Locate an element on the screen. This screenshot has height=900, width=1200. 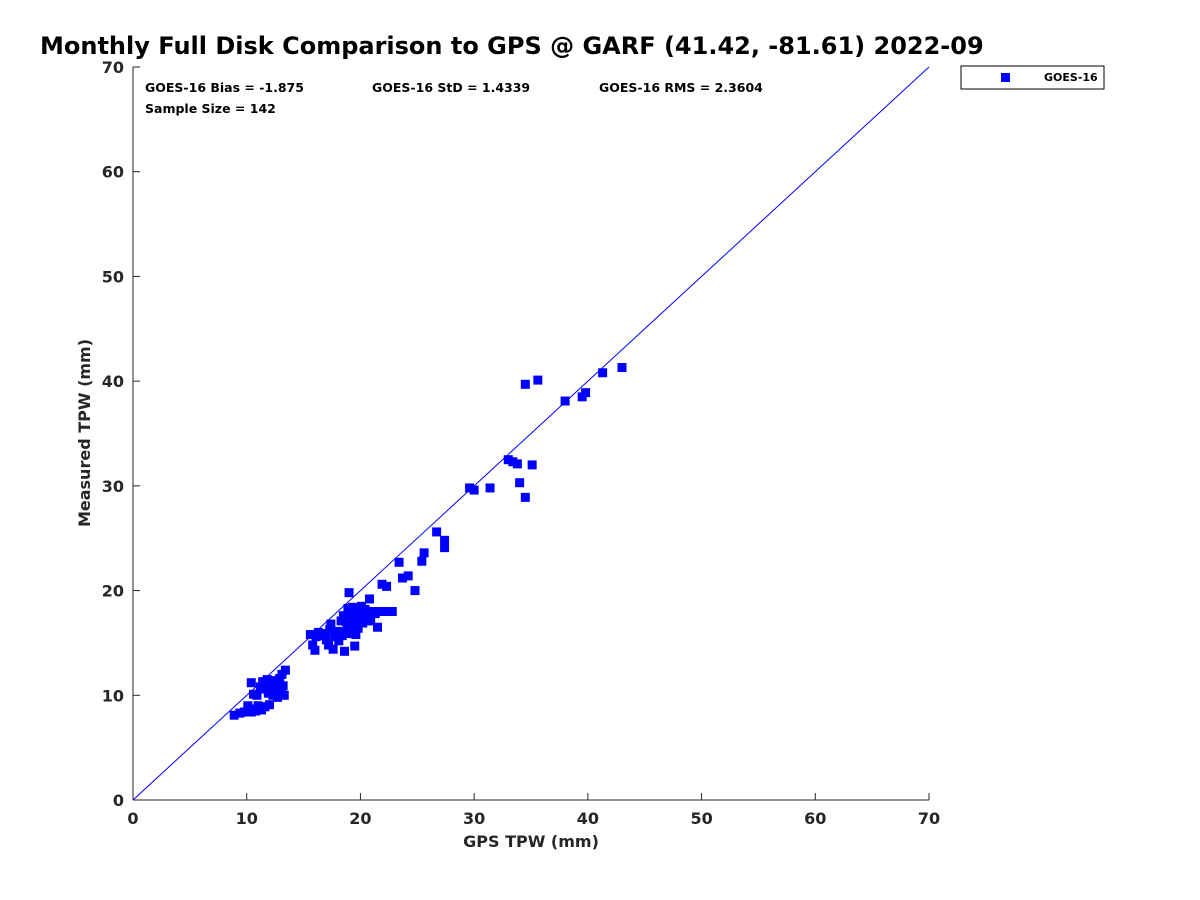
y-tick-label: 0 is located at coordinates (118, 800).